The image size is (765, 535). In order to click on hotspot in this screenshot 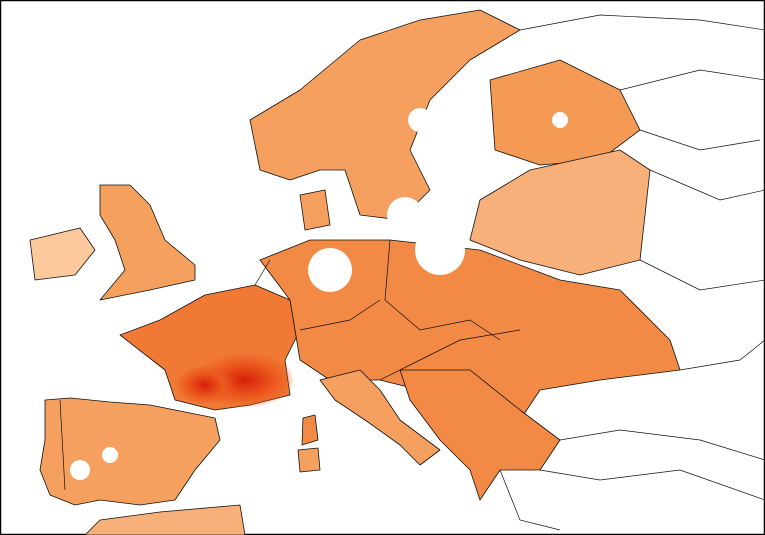, I will do `click(205, 385)`.